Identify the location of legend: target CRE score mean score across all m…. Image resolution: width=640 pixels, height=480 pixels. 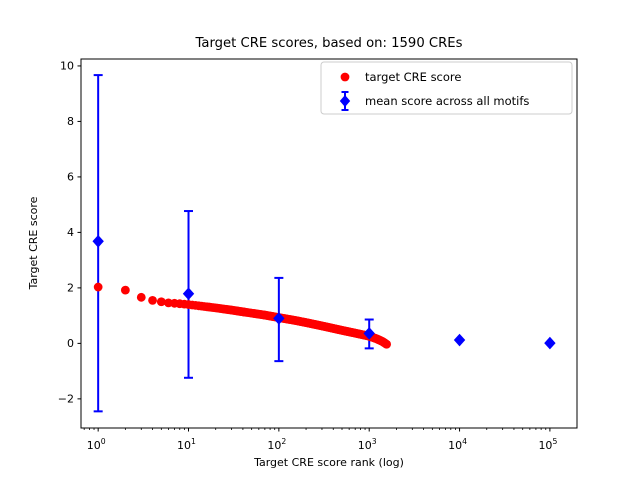
(446, 88).